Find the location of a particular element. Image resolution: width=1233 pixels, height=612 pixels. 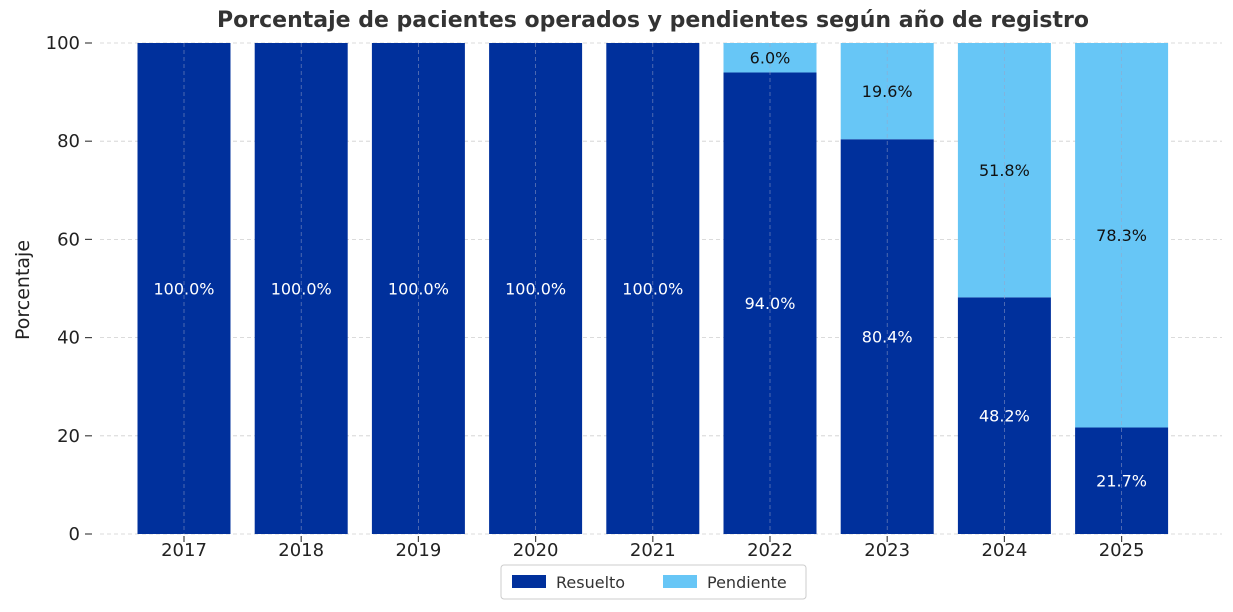

legend-label-pendiente: Pendiente is located at coordinates (747, 582).